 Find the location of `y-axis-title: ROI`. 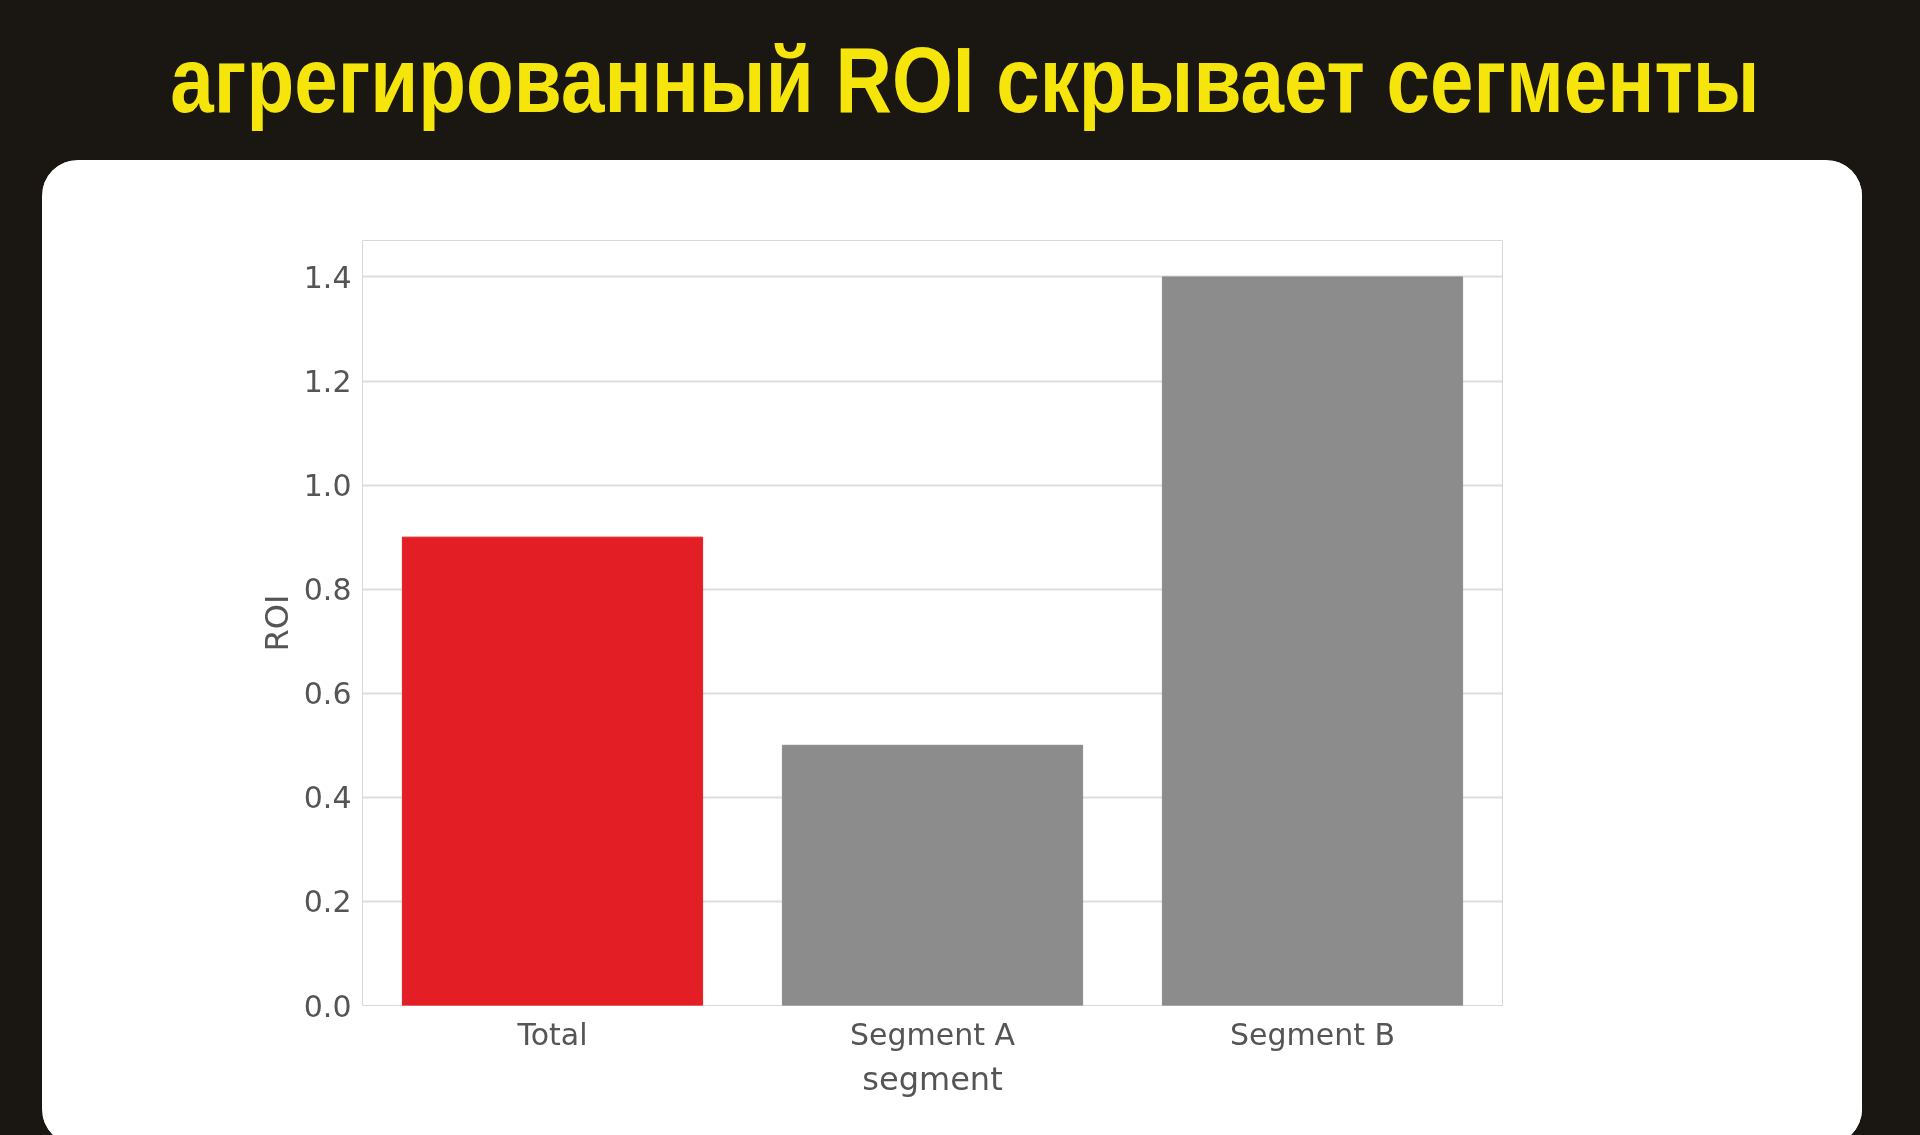

y-axis-title: ROI is located at coordinates (276, 623).